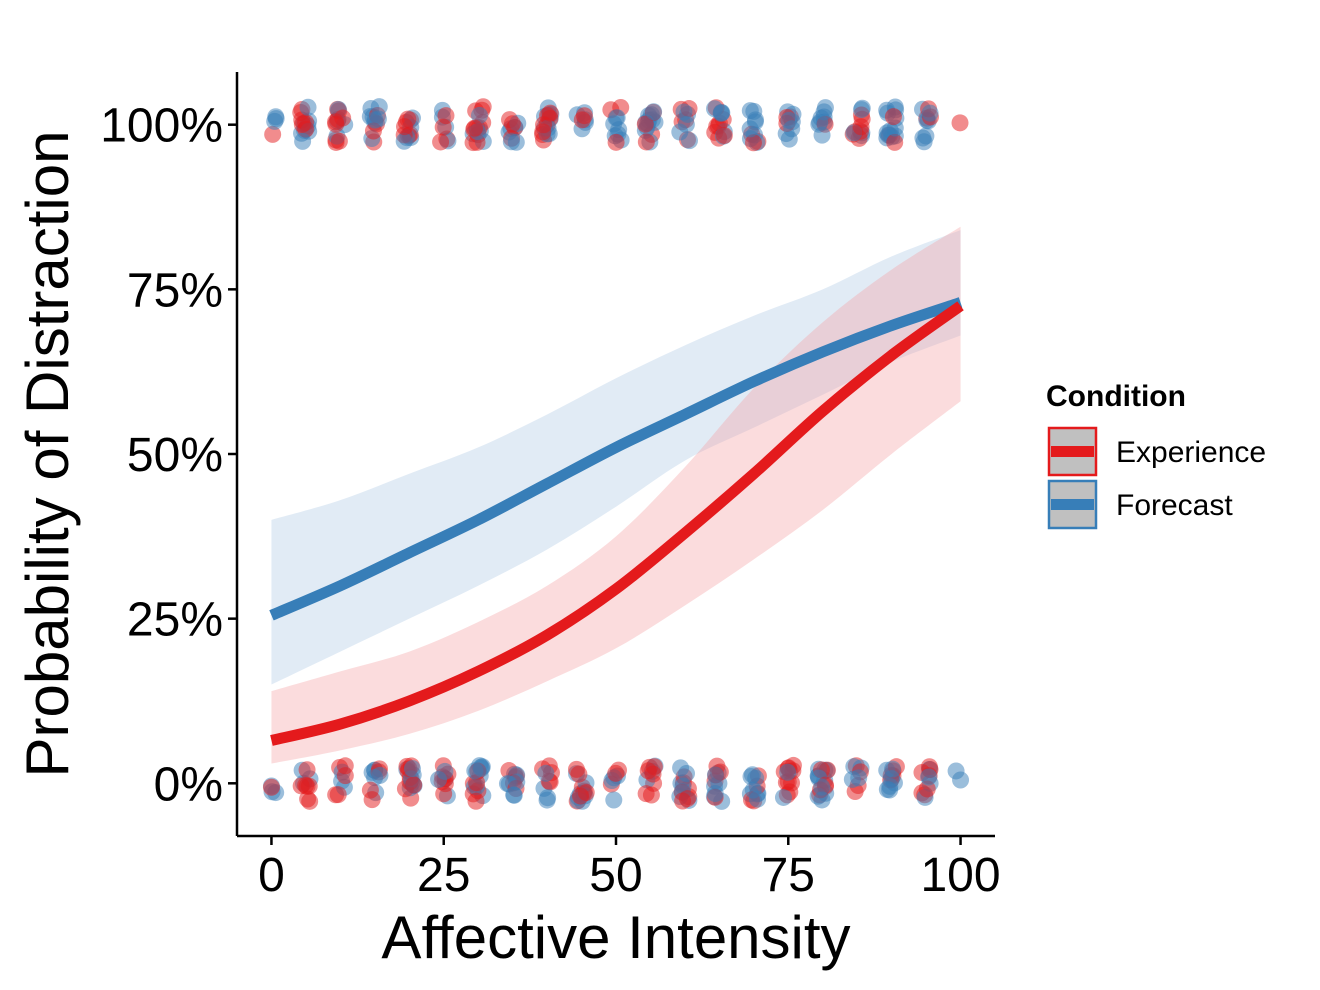 This screenshot has height=990, width=1320. What do you see at coordinates (188, 784) in the screenshot?
I see `y-tick-label: 0%` at bounding box center [188, 784].